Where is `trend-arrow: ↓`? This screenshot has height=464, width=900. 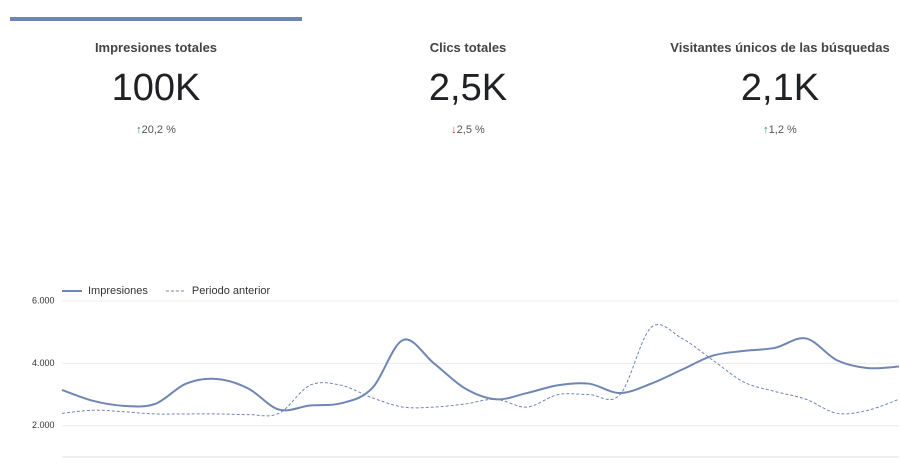 trend-arrow: ↓ is located at coordinates (454, 130).